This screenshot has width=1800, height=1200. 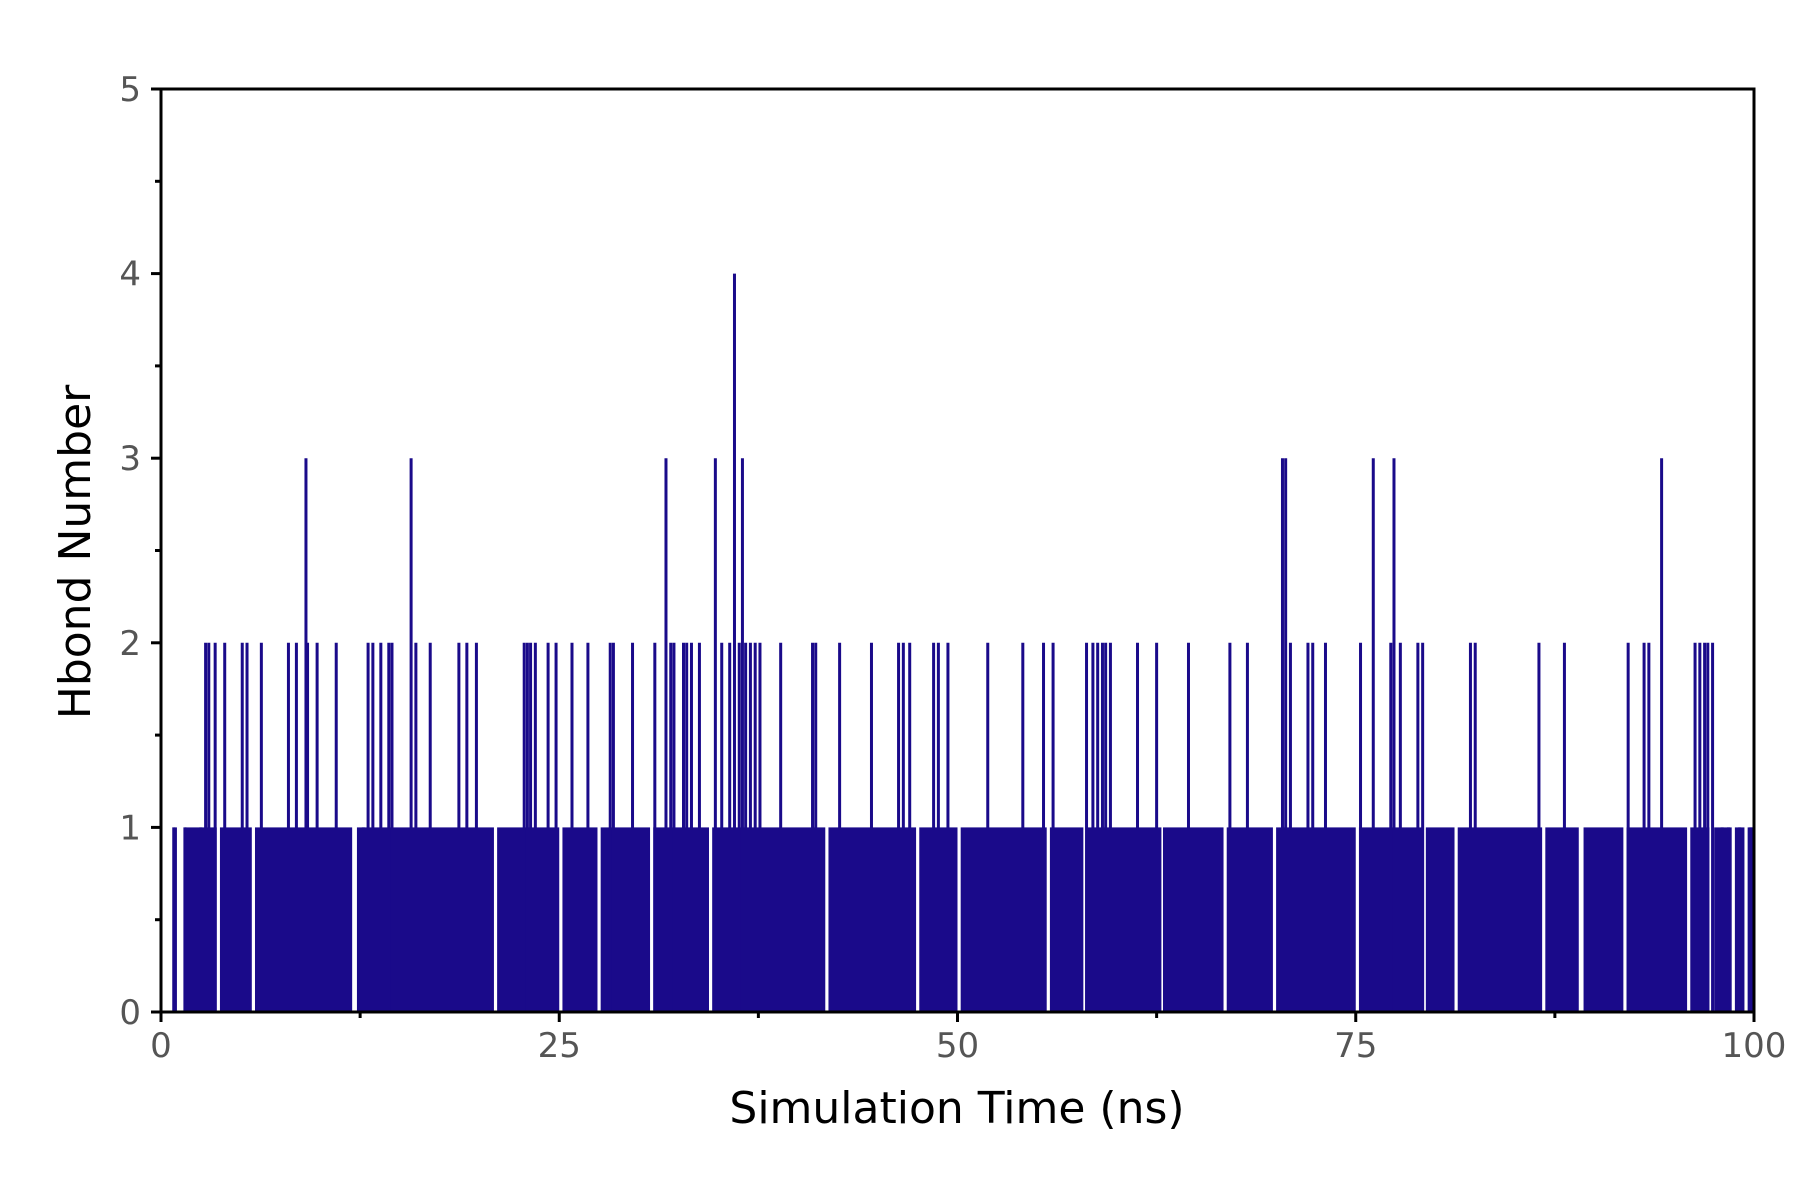 What do you see at coordinates (1754, 1046) in the screenshot?
I see `x-tick-label: 100` at bounding box center [1754, 1046].